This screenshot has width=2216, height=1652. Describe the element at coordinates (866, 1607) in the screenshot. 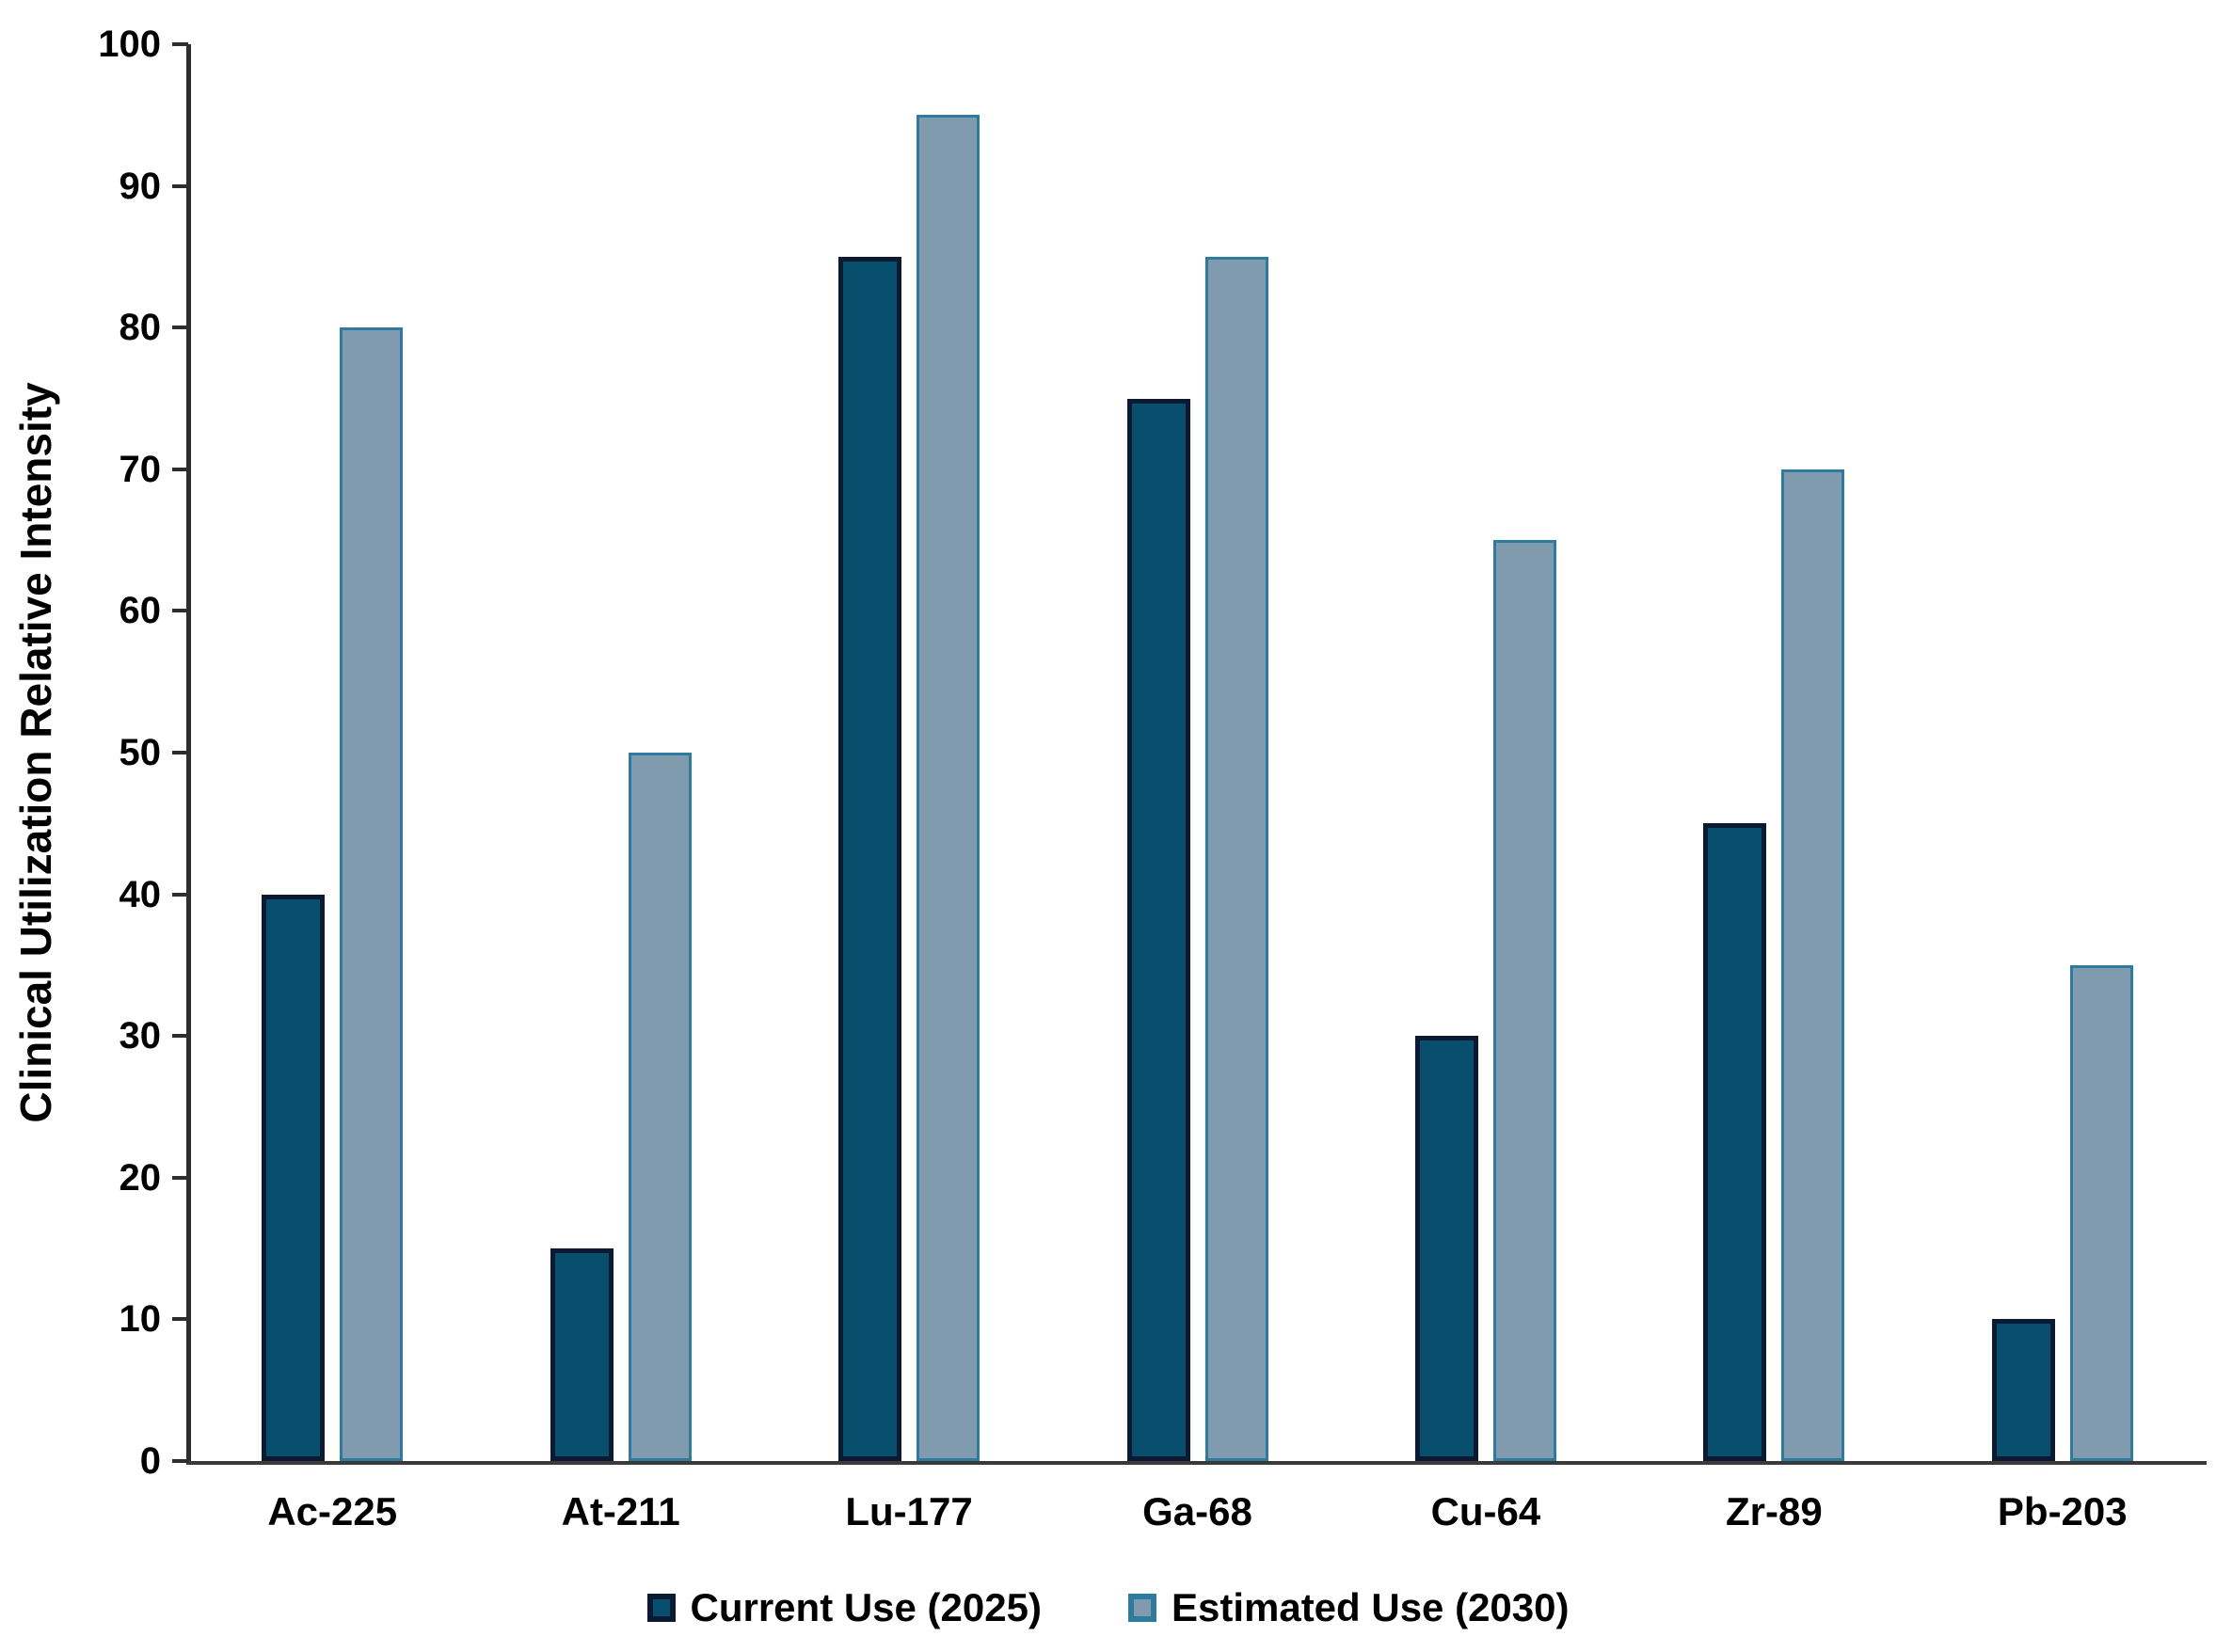

I see `legend-label: Current Use (2025)` at that location.